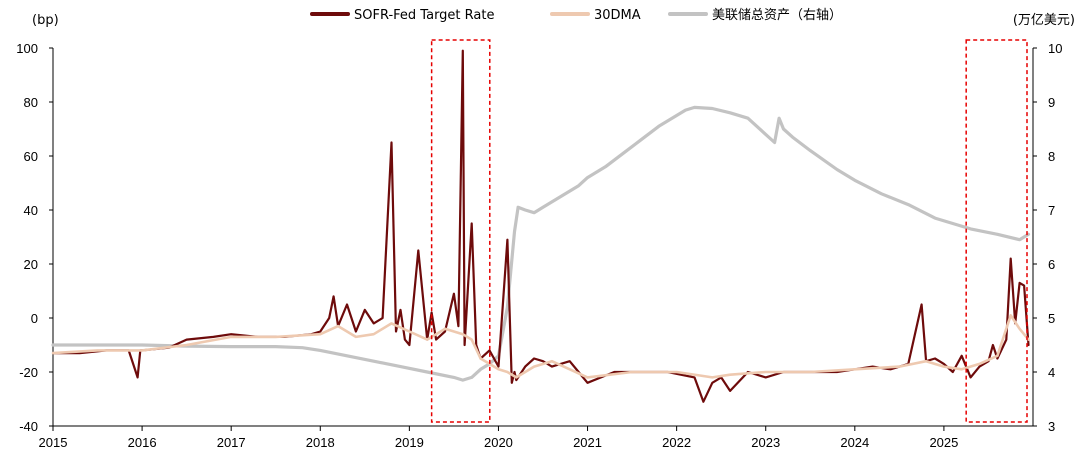 This screenshot has width=1080, height=462. What do you see at coordinates (31, 102) in the screenshot?
I see `y-tick-left-label: 80` at bounding box center [31, 102].